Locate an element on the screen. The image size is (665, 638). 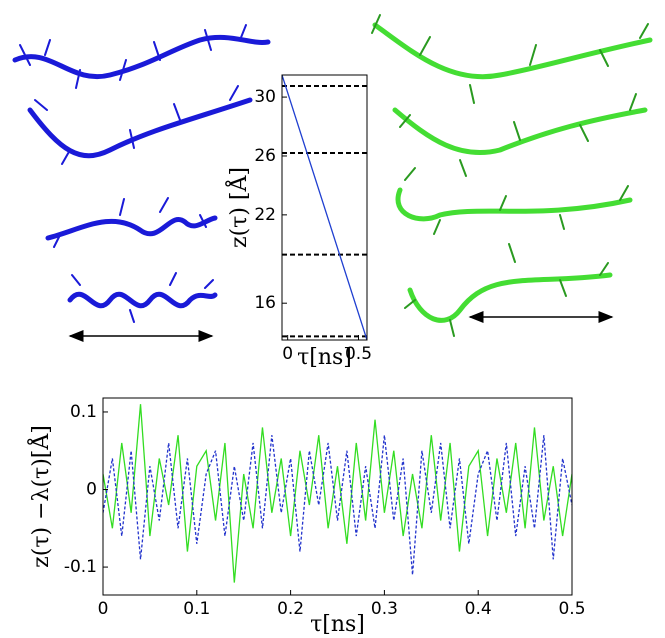
y-tick-label: 0.1 is located at coordinates (83, 412).